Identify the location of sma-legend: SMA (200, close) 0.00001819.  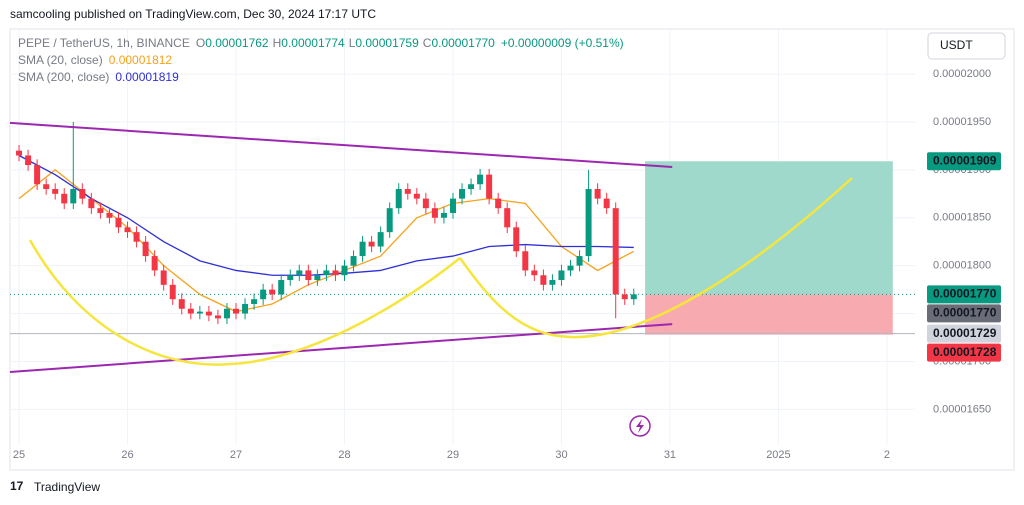
(98, 77).